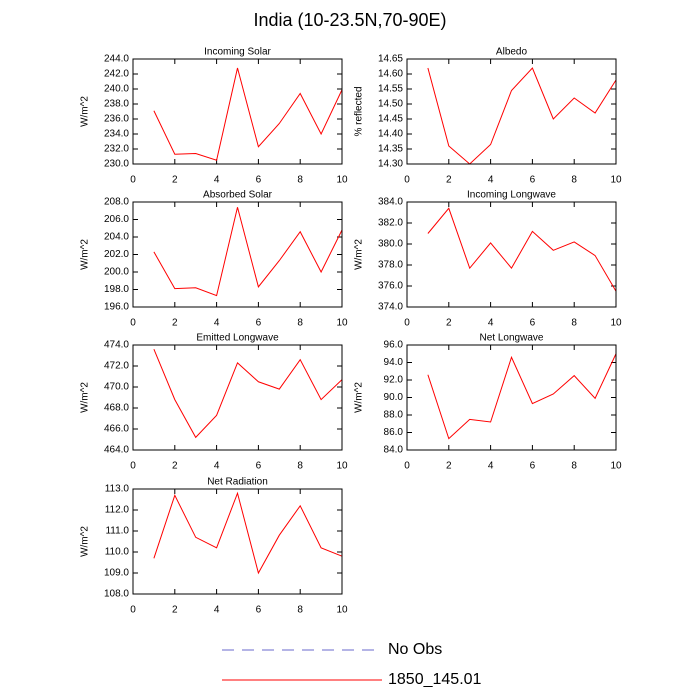 This screenshot has height=700, width=700. Describe the element at coordinates (394, 362) in the screenshot. I see `y-tick-label: 94.0` at that location.